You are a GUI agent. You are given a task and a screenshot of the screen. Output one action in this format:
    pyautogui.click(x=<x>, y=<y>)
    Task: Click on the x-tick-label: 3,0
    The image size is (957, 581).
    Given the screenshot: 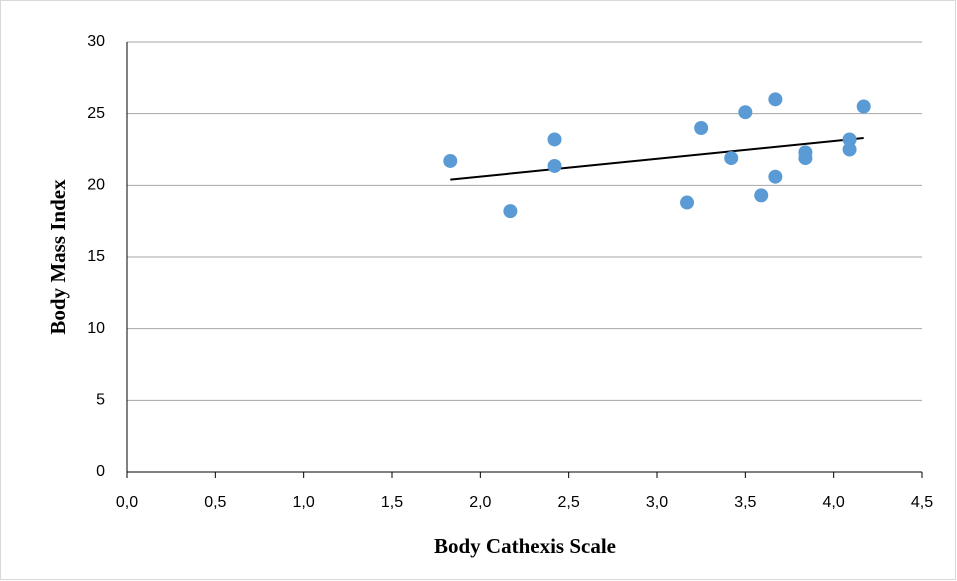 What is the action you would take?
    pyautogui.click(x=657, y=502)
    